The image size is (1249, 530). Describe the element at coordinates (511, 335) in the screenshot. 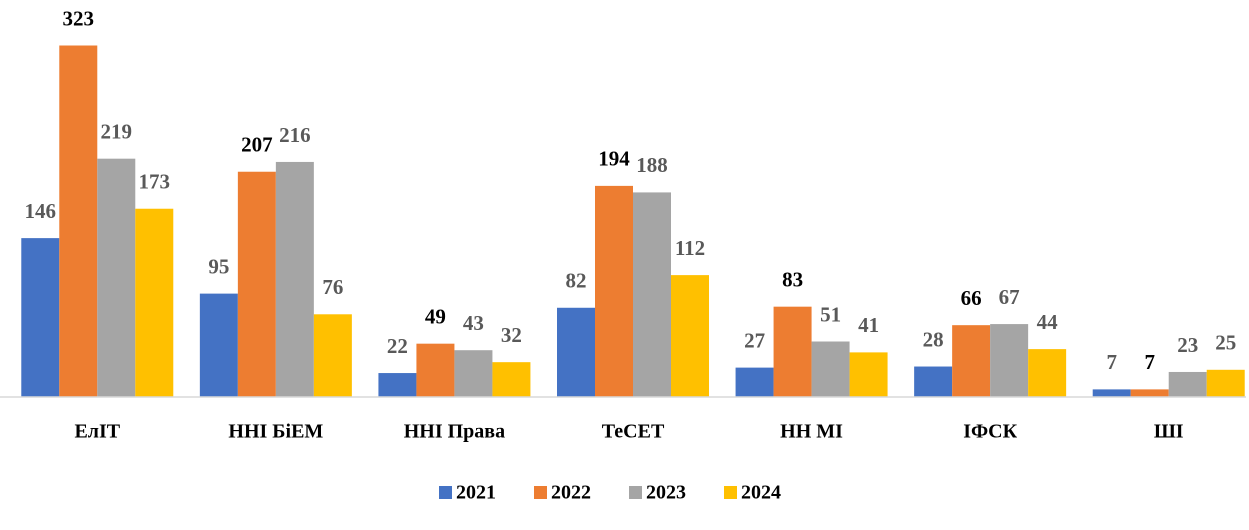

I see `value-label: 32` at that location.